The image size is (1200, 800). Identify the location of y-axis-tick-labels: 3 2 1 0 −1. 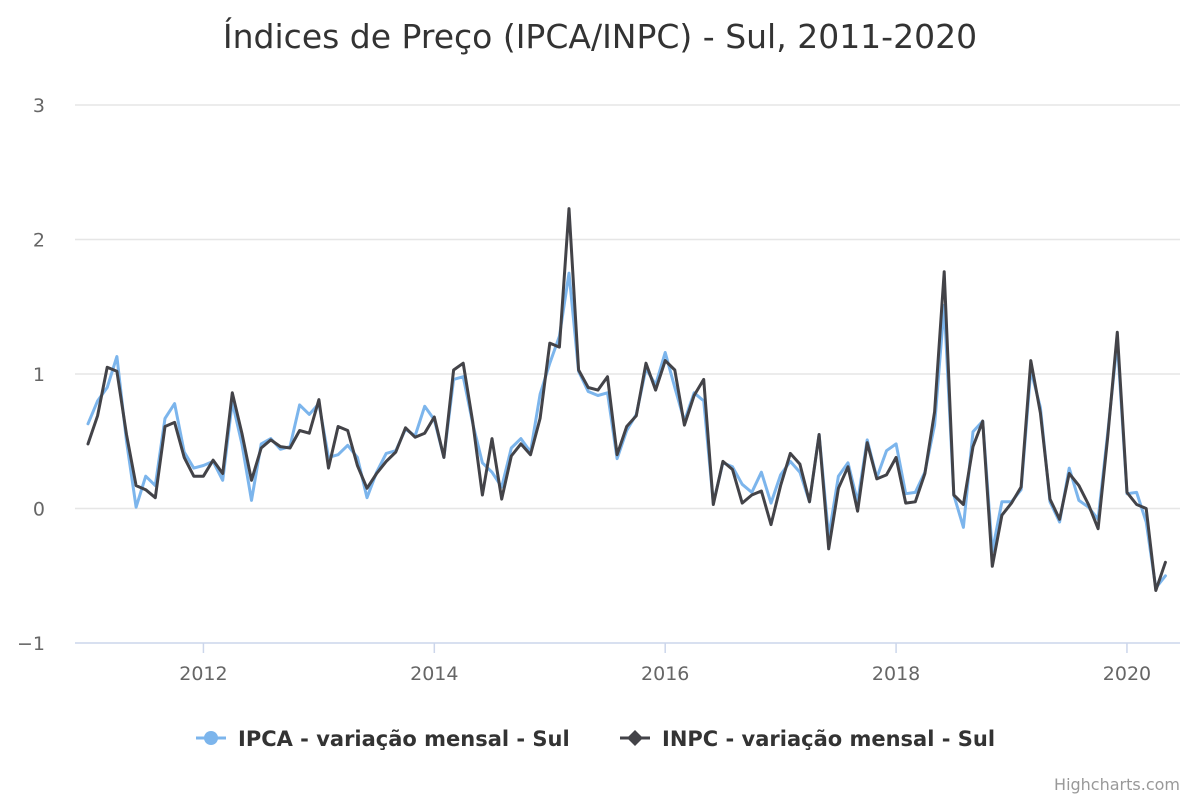
(31, 375).